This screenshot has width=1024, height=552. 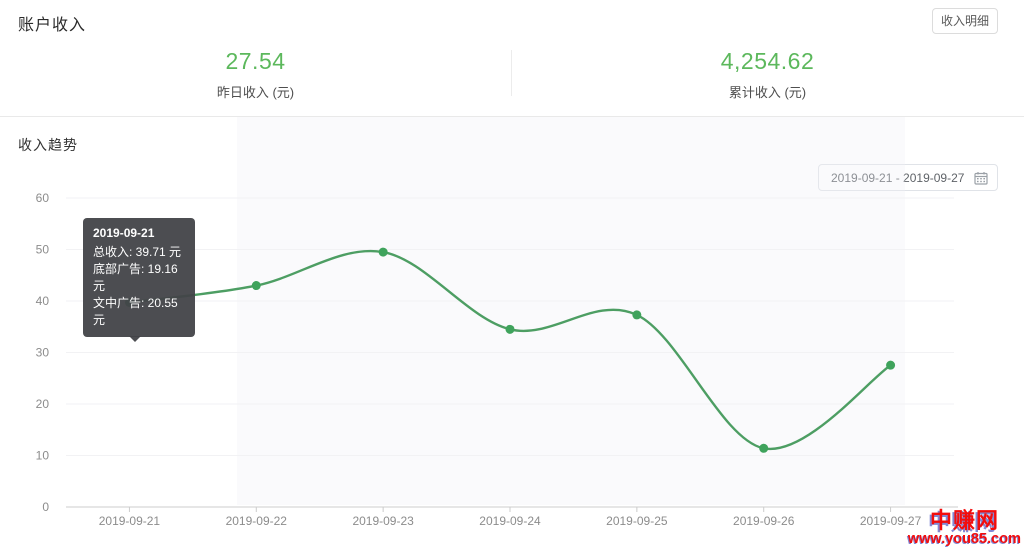 I want to click on stats-row: 27.54 昨日收入 (元) 4,254.62 累计收入 (元), so click(x=512, y=74).